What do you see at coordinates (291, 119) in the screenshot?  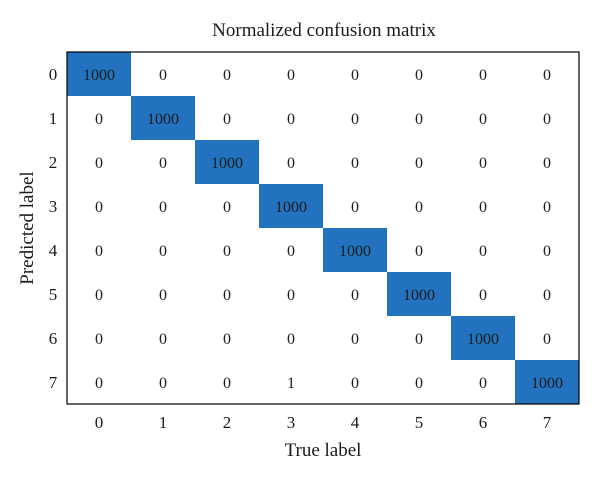 I see `cell-value-1-3: 0` at bounding box center [291, 119].